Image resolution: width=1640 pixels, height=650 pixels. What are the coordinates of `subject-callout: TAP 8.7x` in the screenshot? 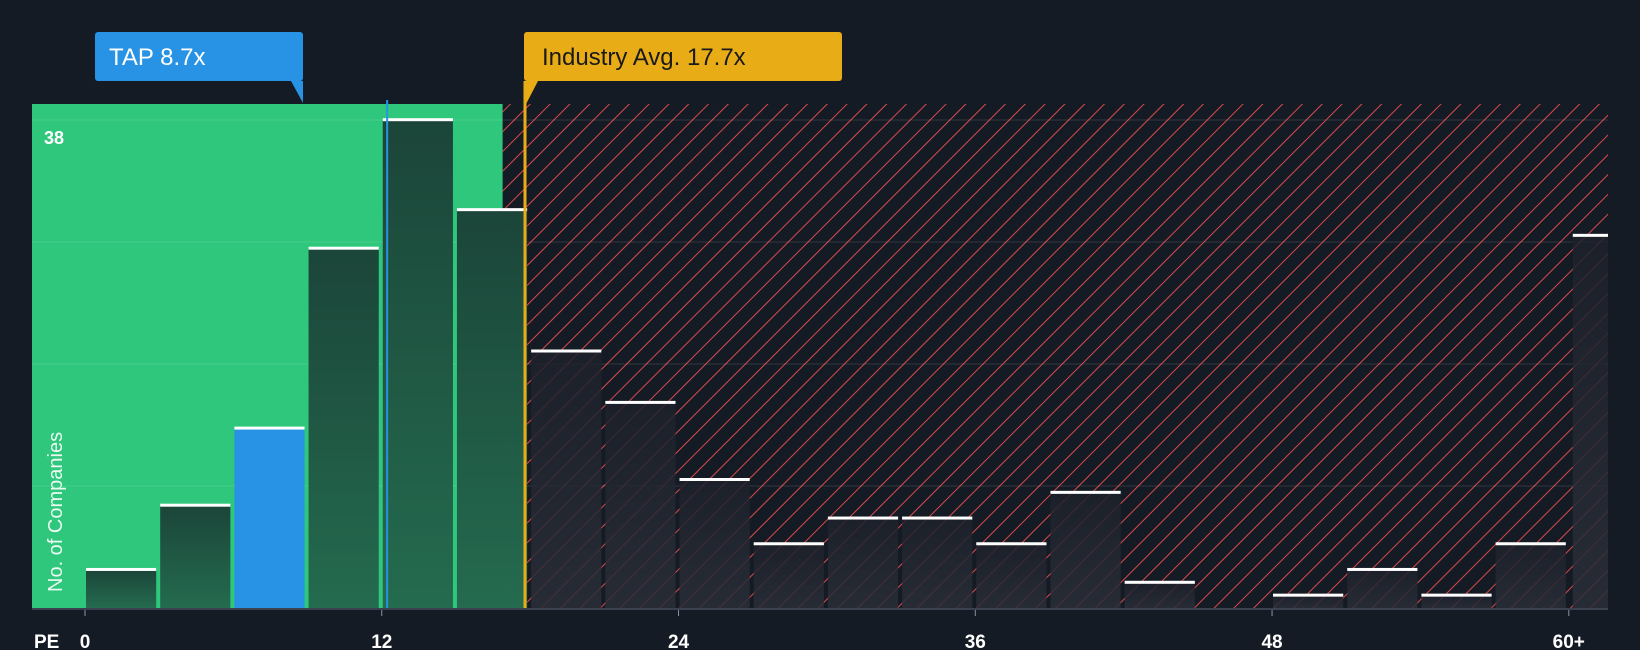 It's located at (199, 67).